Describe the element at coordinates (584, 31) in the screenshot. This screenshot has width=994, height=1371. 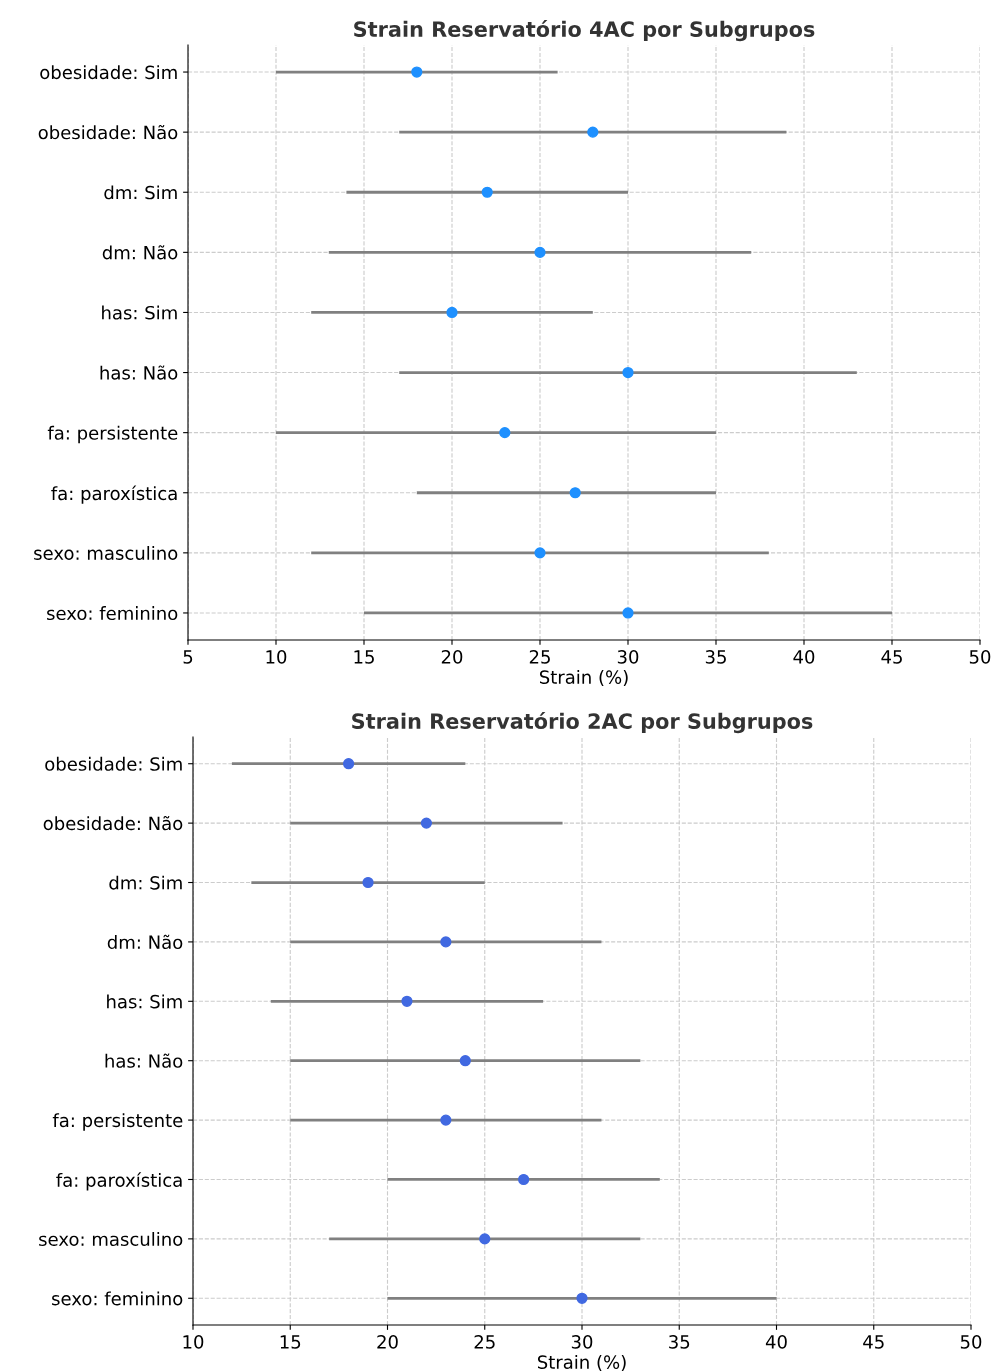
I see `chart-title: Strain Reservatório 4AC por Subgrupos` at that location.